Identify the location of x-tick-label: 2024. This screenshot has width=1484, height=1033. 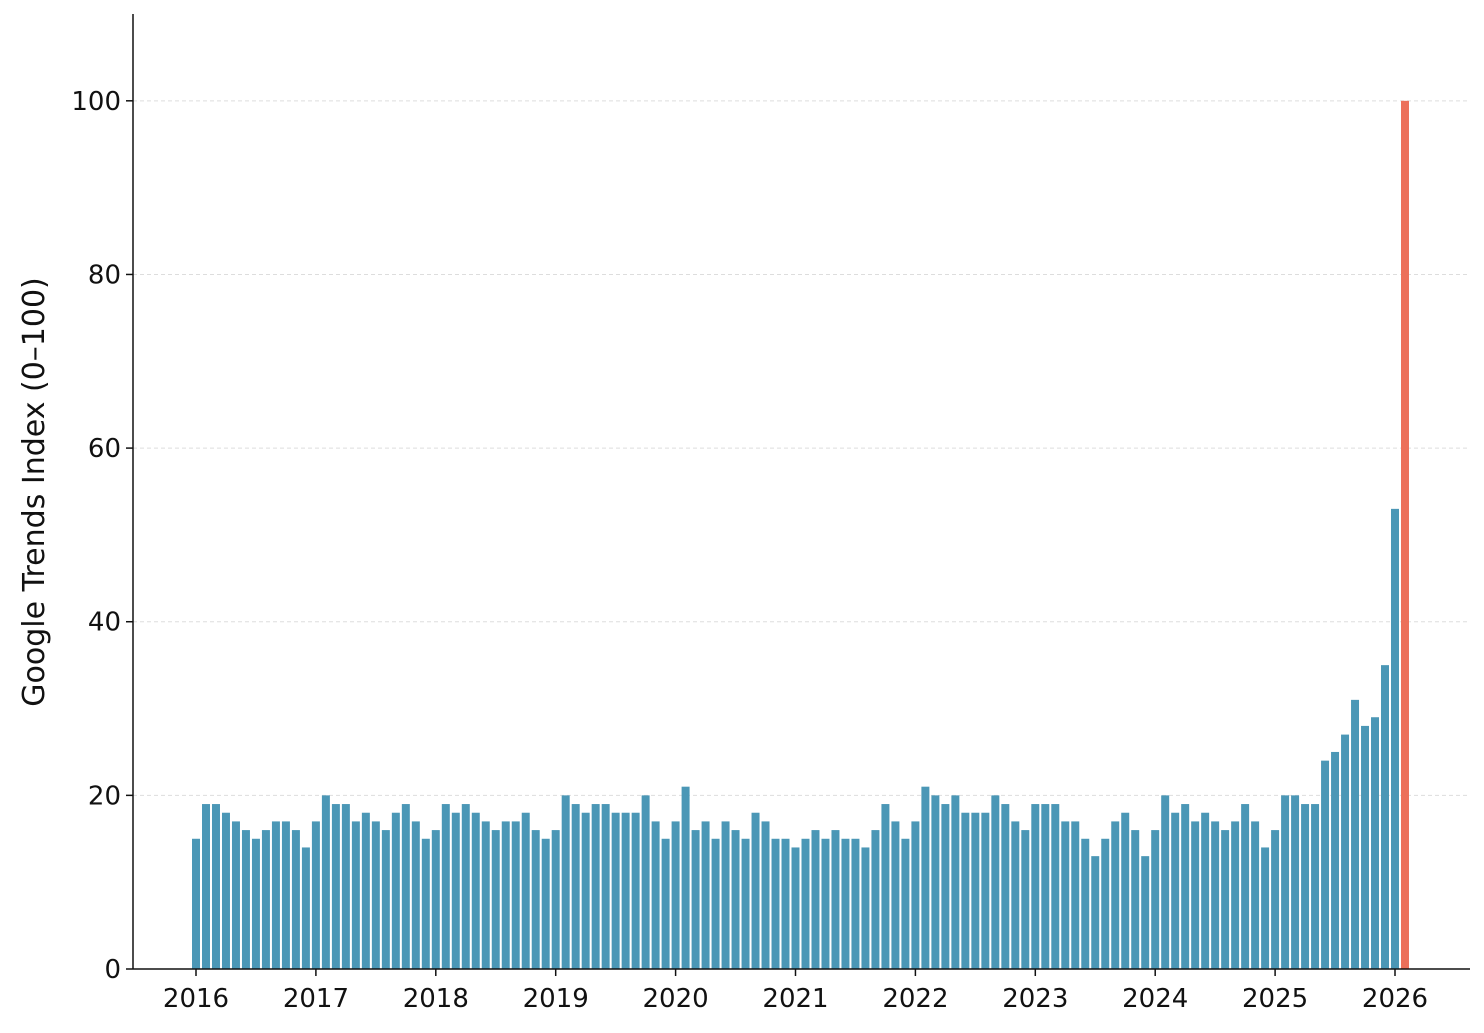
(1155, 999).